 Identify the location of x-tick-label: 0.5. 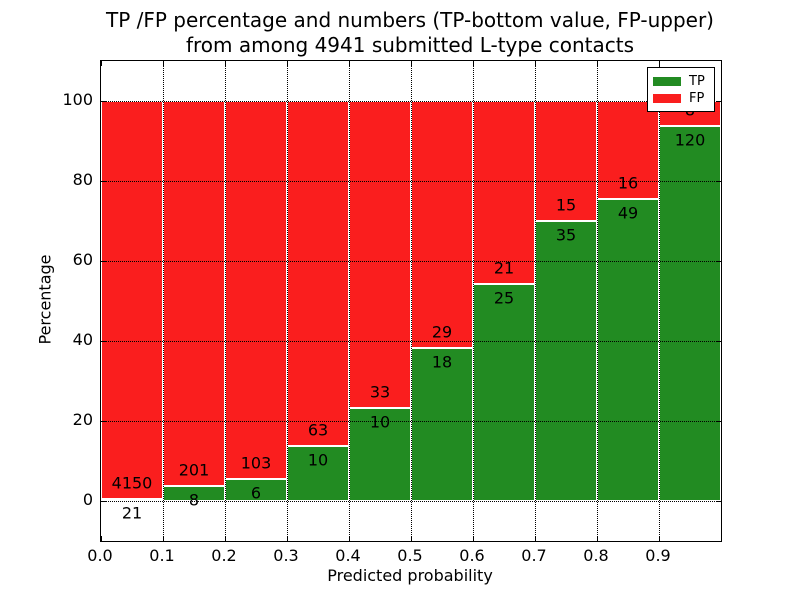
(410, 555).